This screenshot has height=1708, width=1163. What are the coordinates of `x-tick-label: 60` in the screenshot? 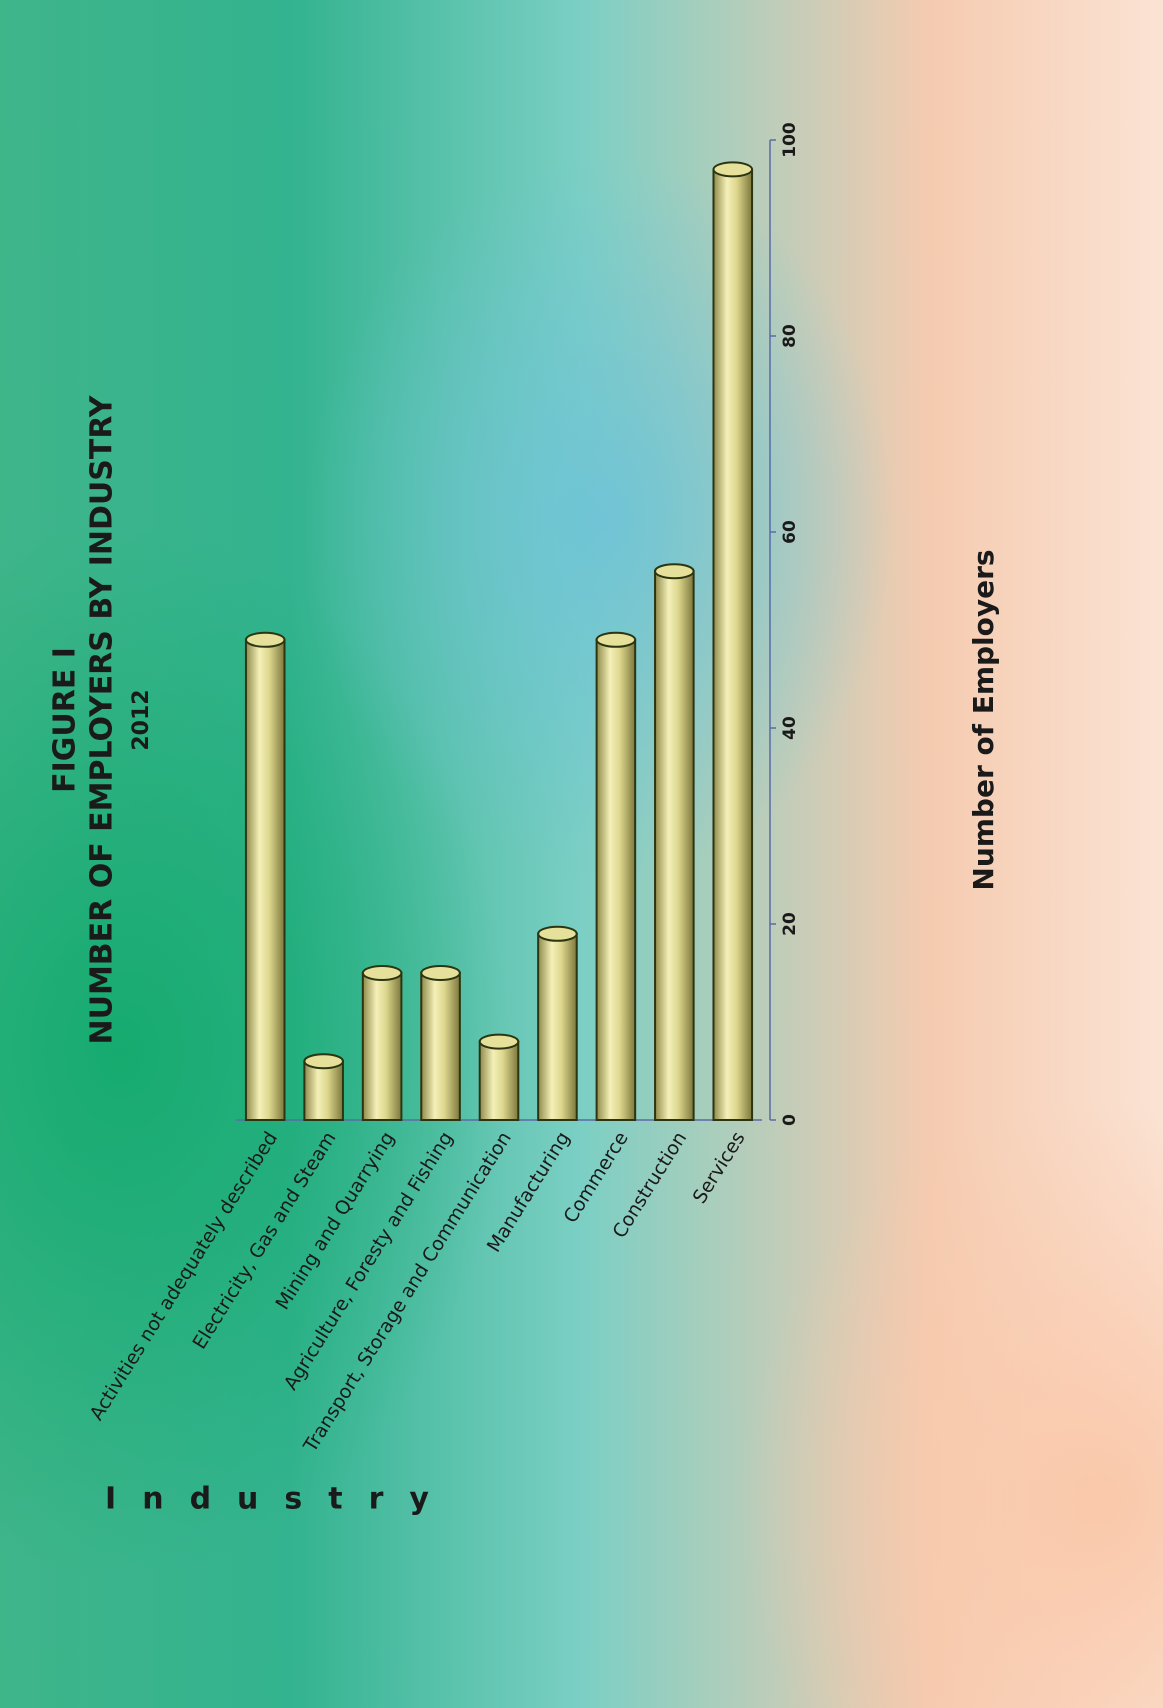 It's located at (790, 532).